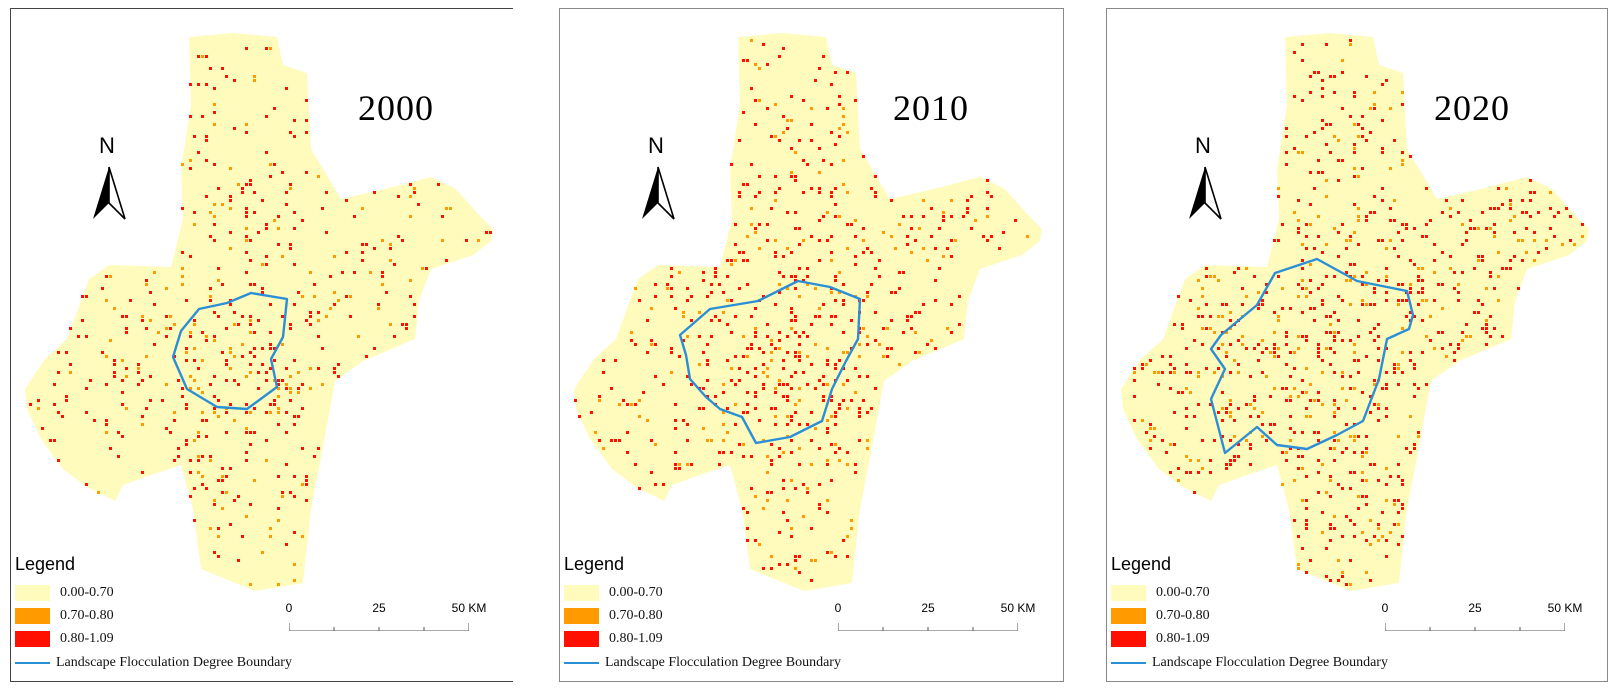  Describe the element at coordinates (1472, 108) in the screenshot. I see `year-label: 2020` at that location.